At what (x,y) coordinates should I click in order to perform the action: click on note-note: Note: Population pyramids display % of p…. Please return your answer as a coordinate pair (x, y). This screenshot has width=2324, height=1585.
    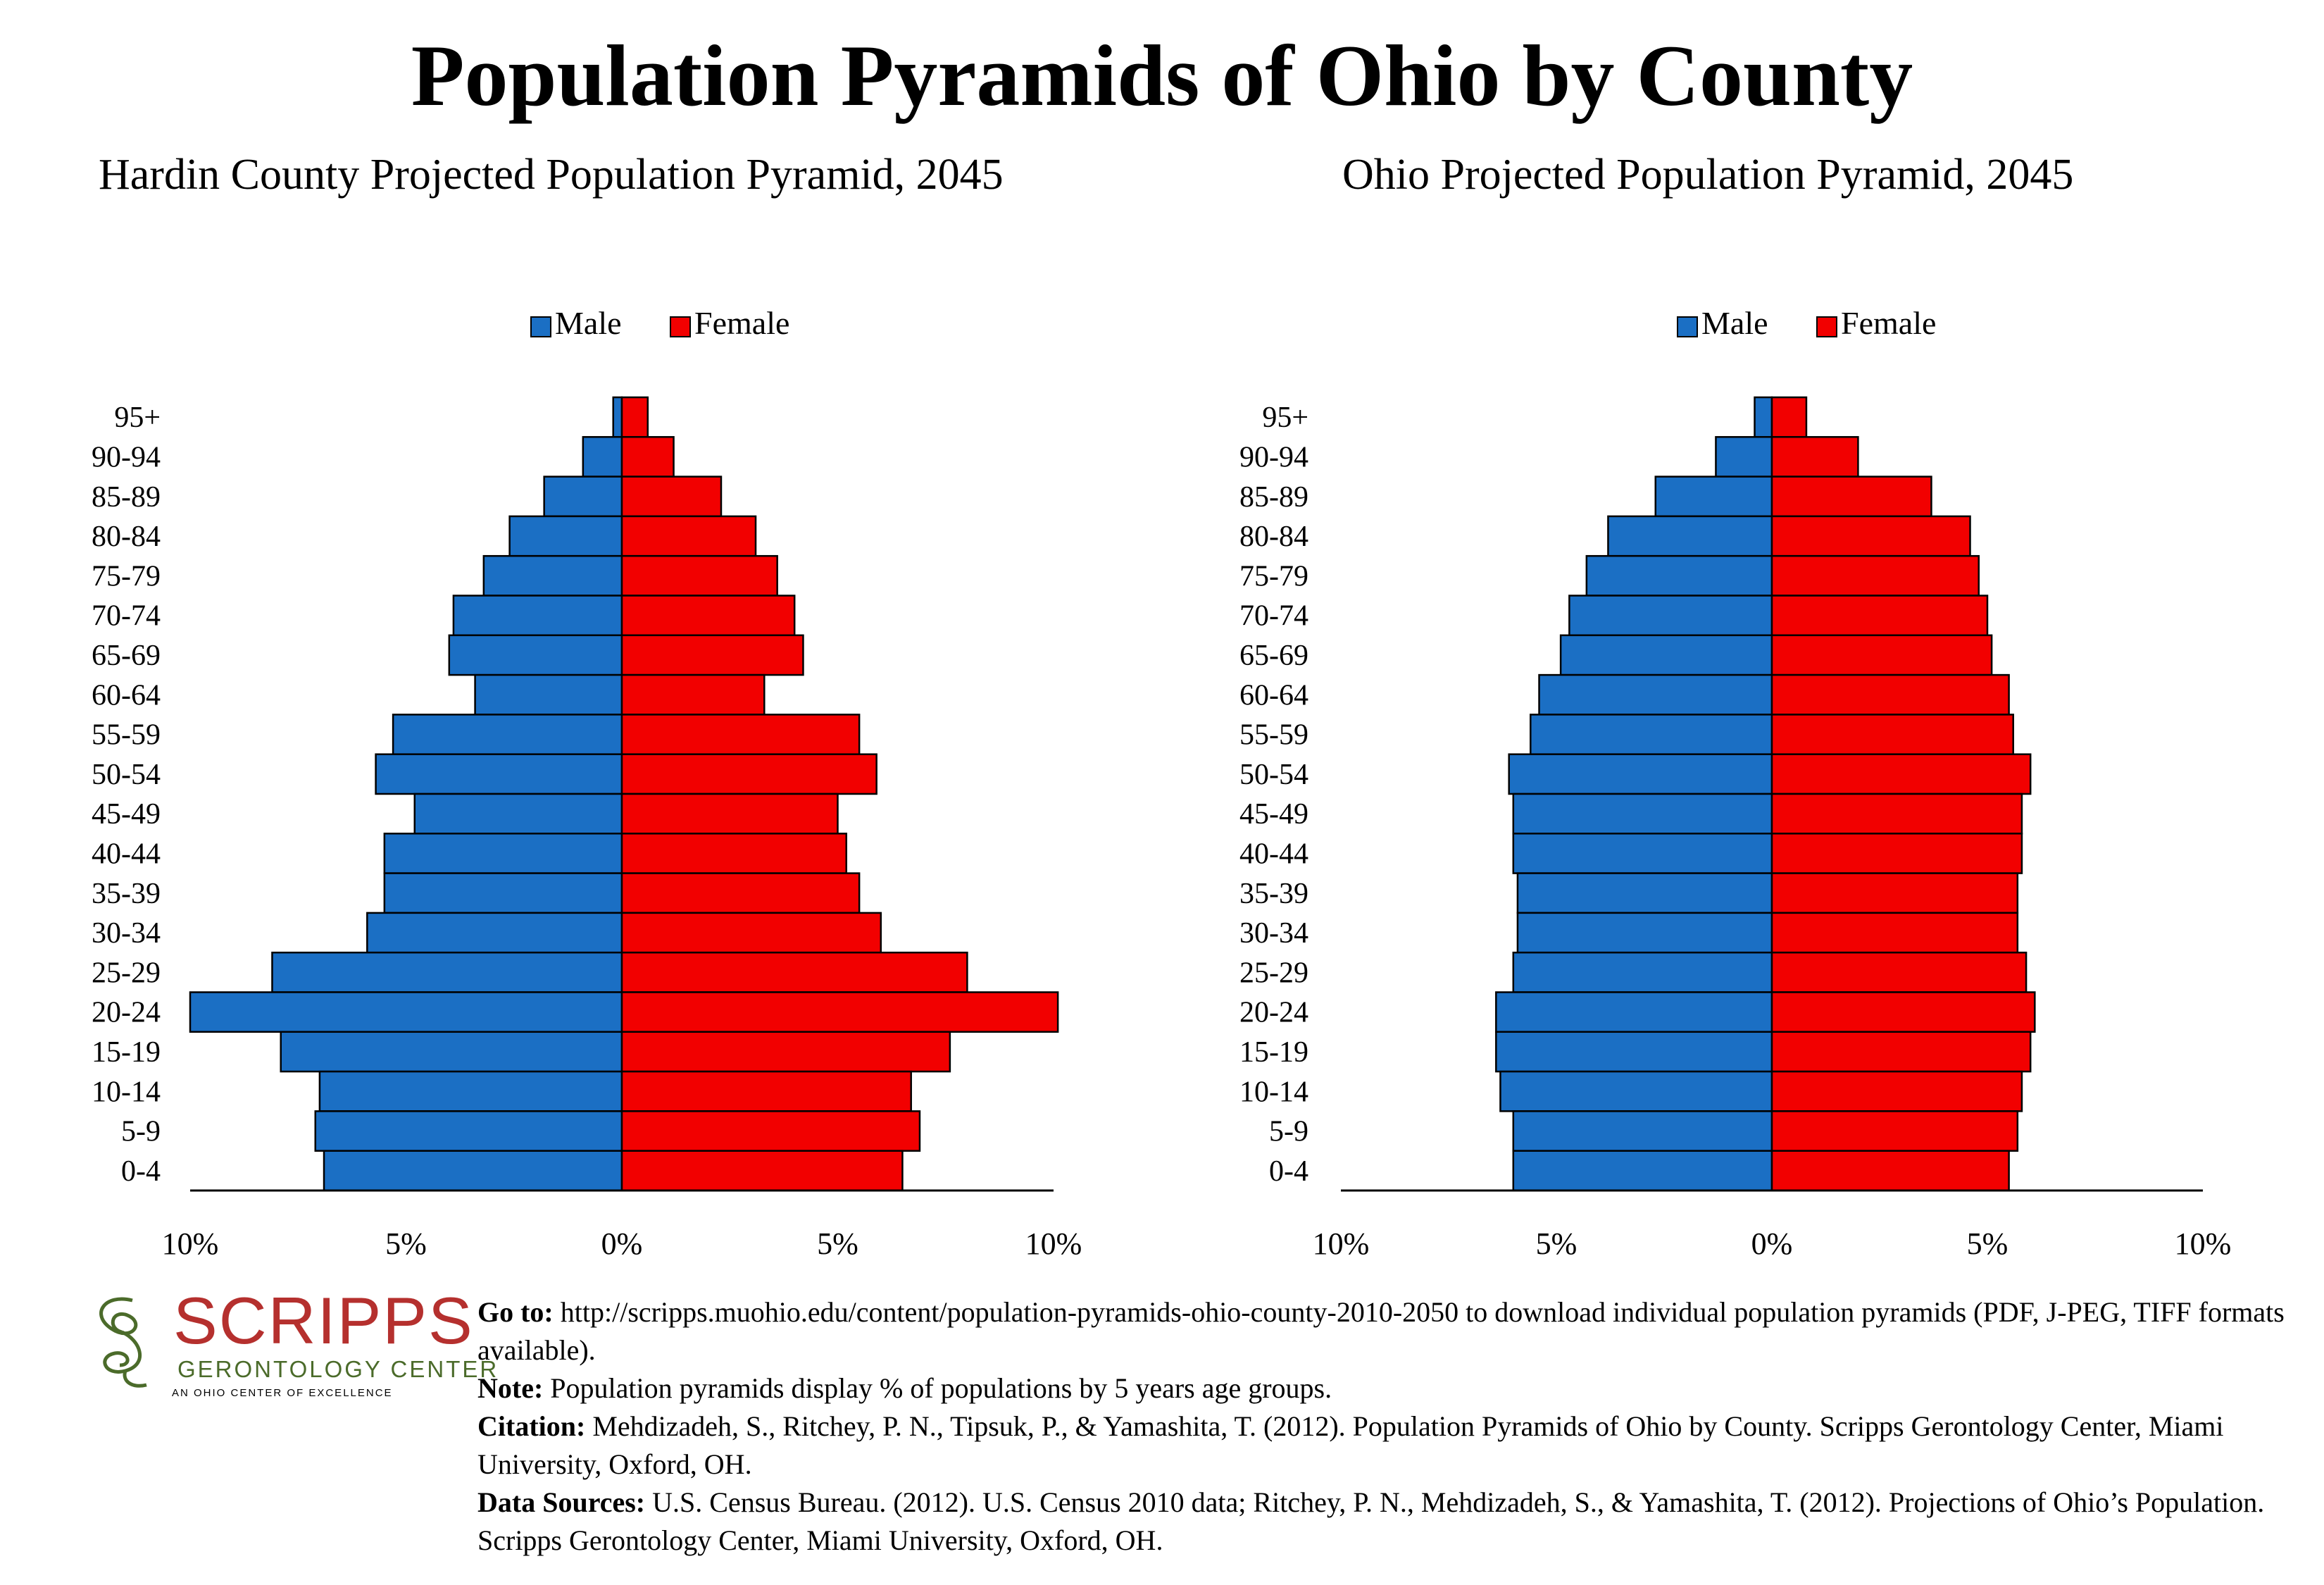
    Looking at the image, I should click on (905, 1388).